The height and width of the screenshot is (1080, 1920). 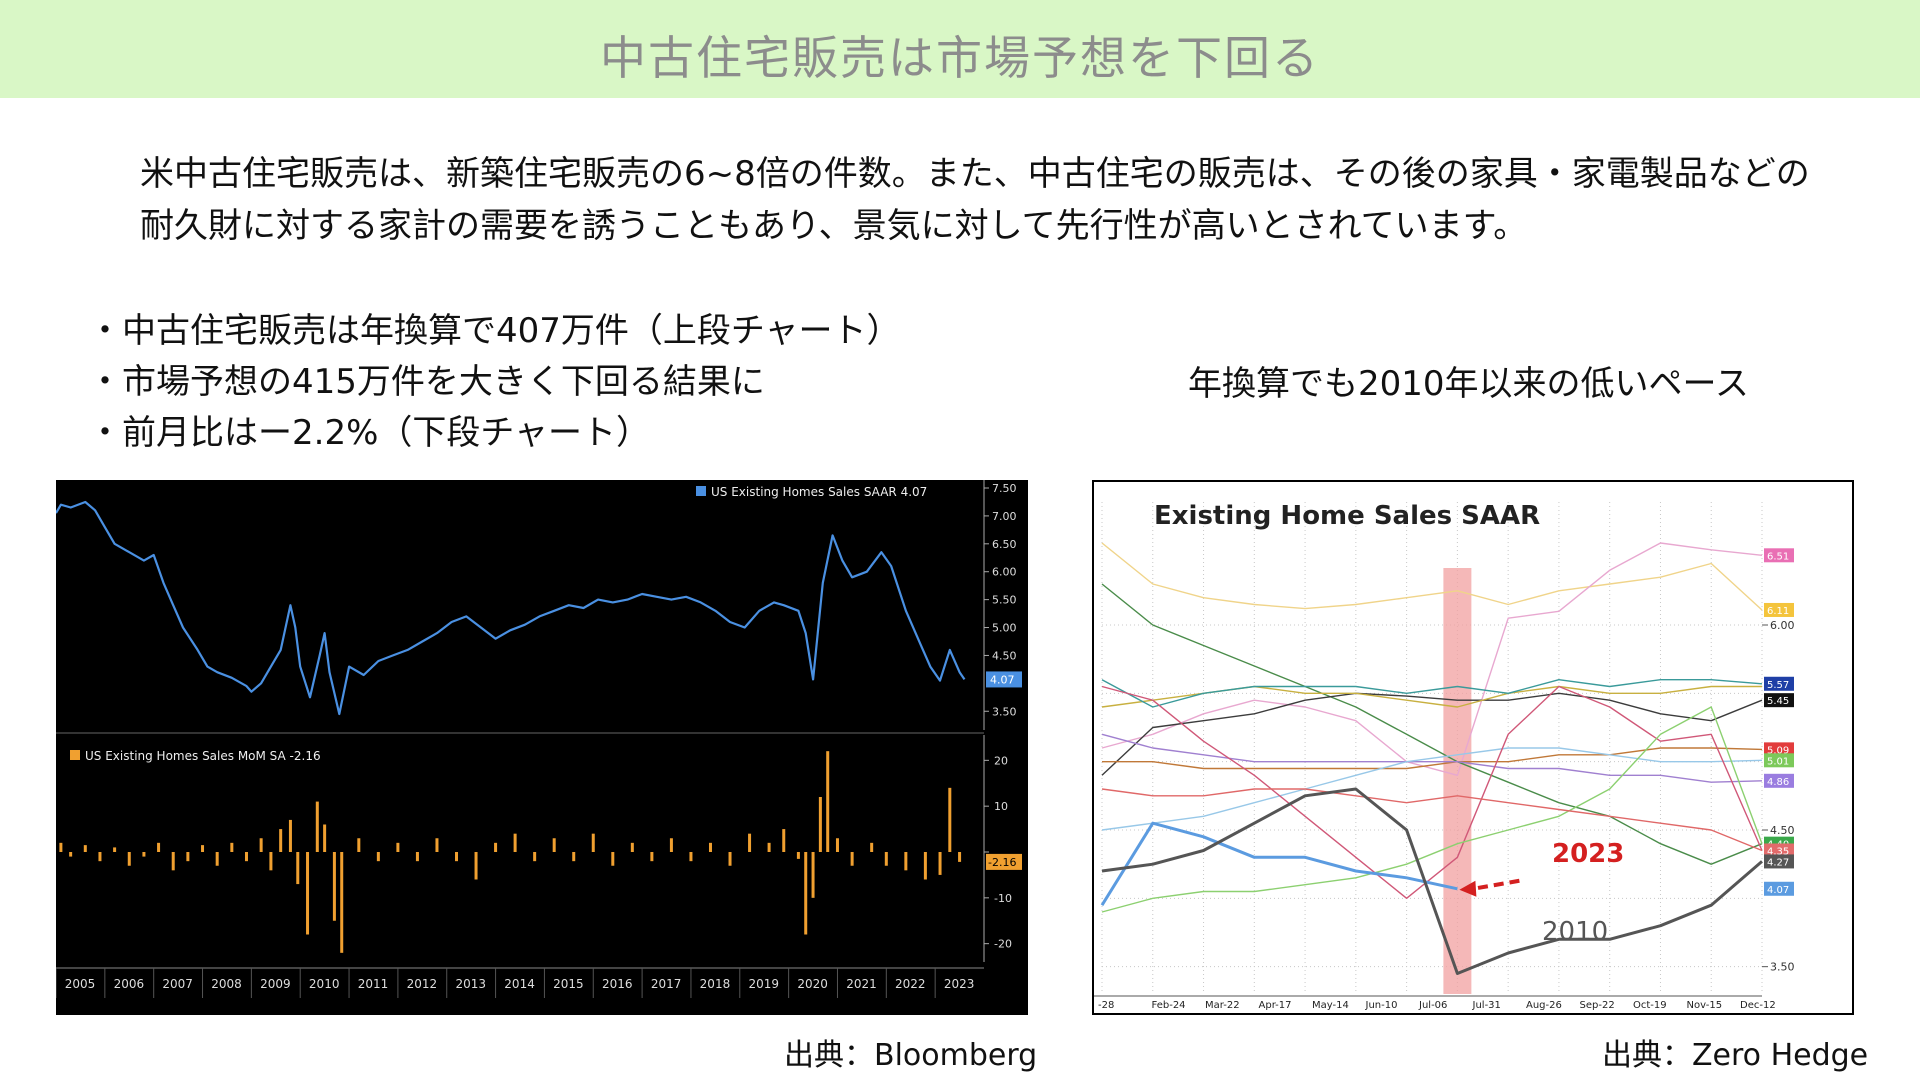 What do you see at coordinates (1778, 685) in the screenshot?
I see `end-value-label: 5.57` at bounding box center [1778, 685].